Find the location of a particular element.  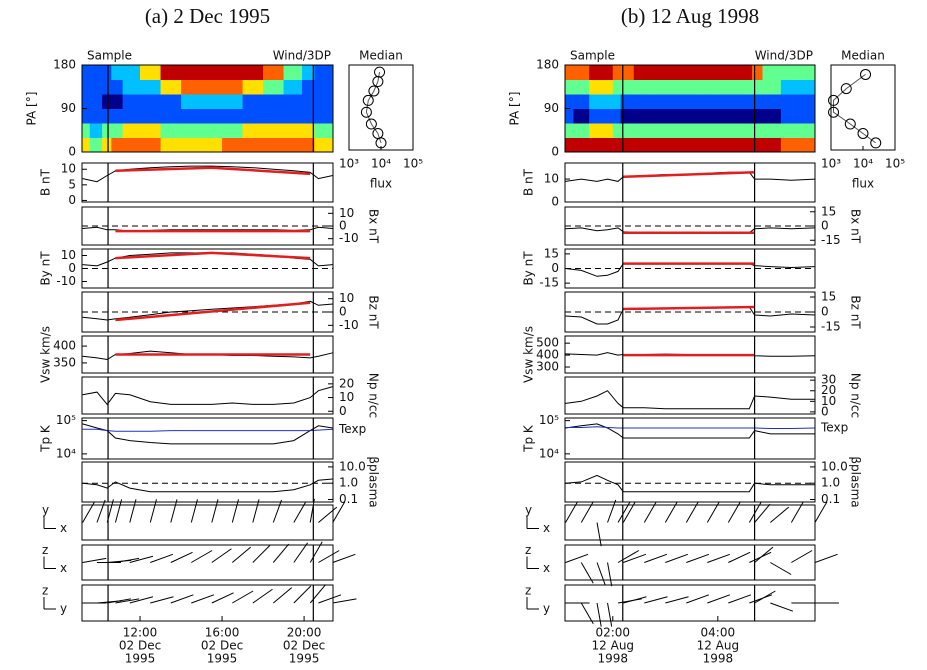

y-tick-label: 500 is located at coordinates (547, 343).